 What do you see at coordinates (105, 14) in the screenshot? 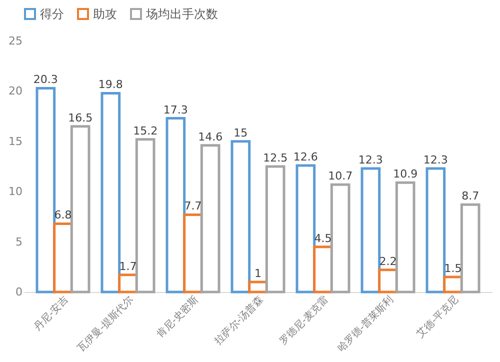
I see `legend-label: 助攻` at bounding box center [105, 14].